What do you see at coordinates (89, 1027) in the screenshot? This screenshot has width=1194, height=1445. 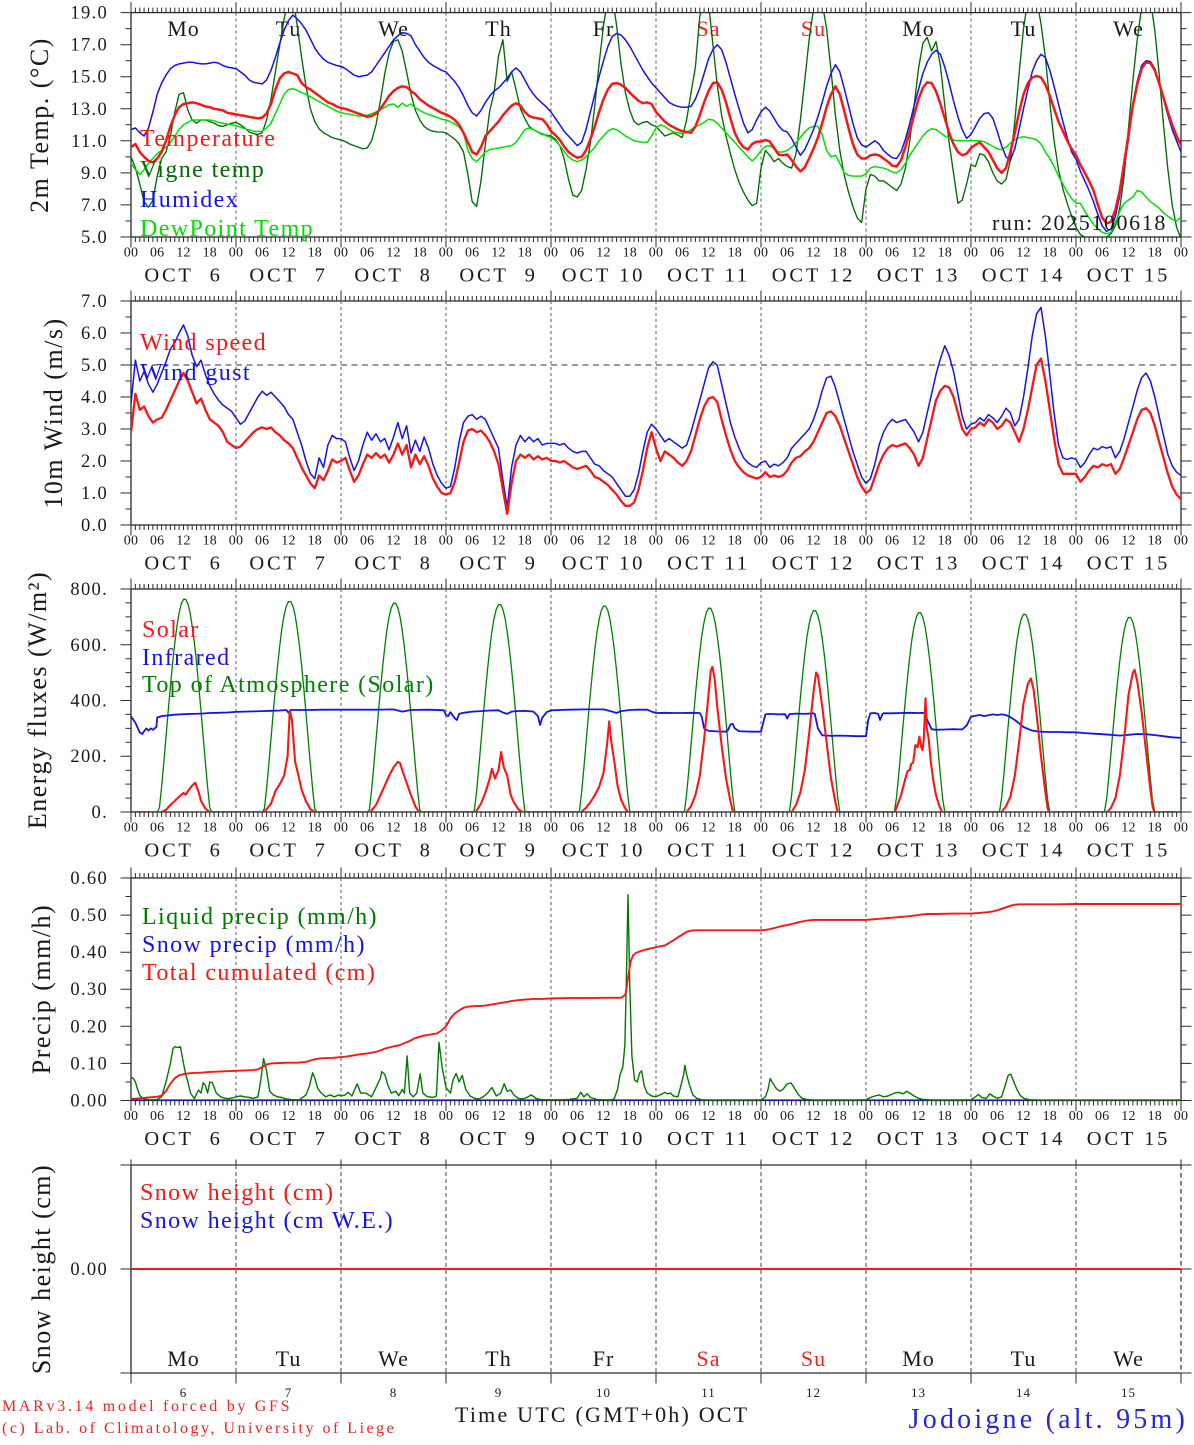 I see `svg-text: 0.20` at bounding box center [89, 1027].